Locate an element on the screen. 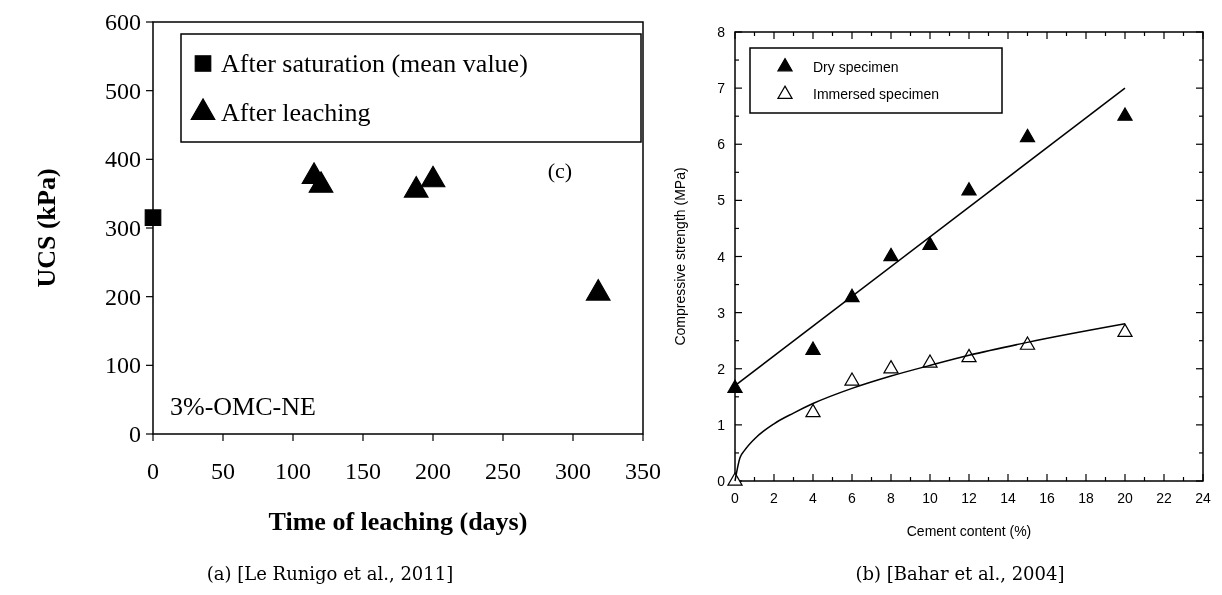 Image resolution: width=1222 pixels, height=595 pixels. y-tick-label: 1 is located at coordinates (721, 424).